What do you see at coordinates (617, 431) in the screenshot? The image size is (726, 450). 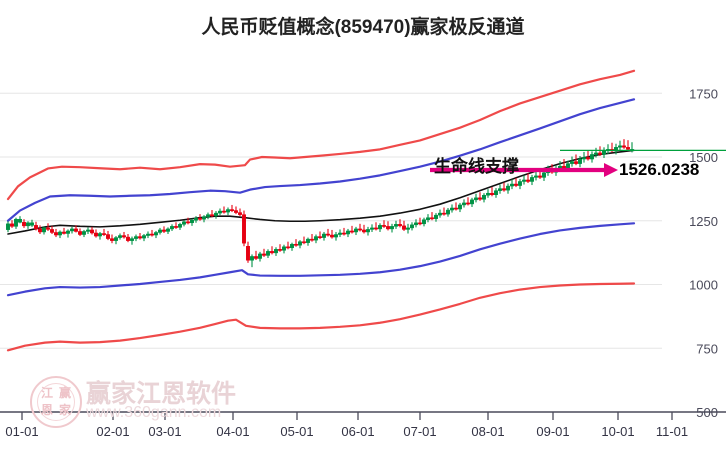 I see `x-axis-tick-label: 10-01` at bounding box center [617, 431].